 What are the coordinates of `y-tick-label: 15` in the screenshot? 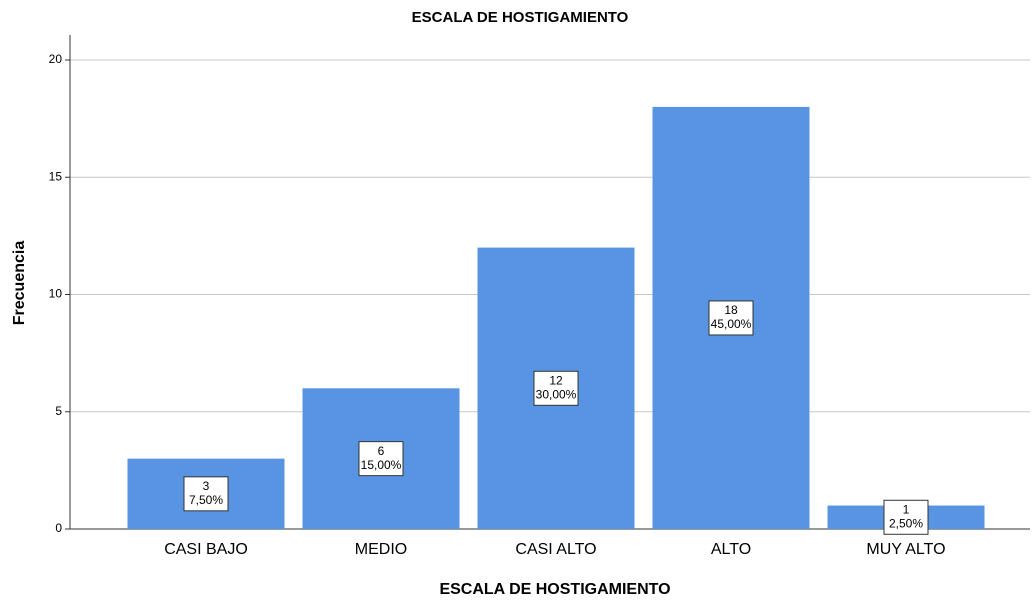 It's located at (56, 176).